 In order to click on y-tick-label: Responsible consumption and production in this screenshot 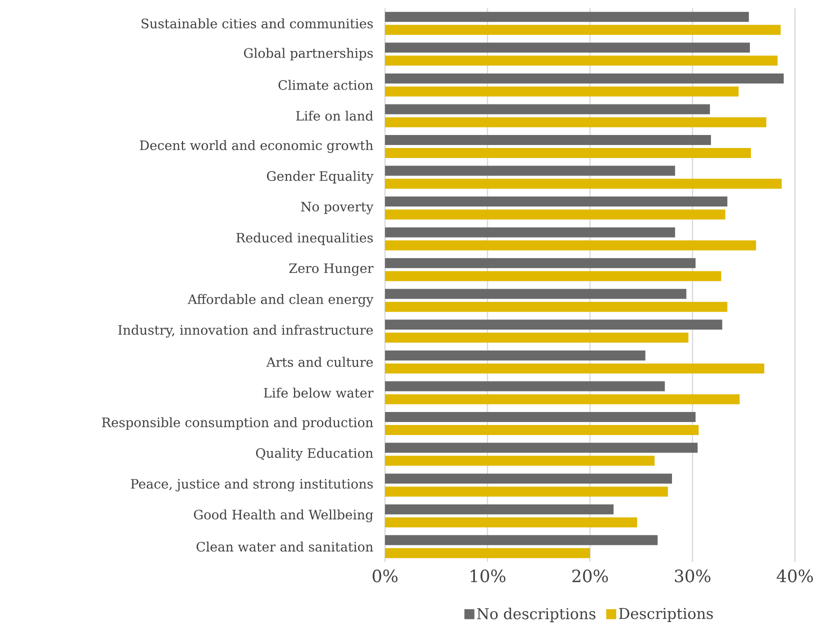, I will do `click(238, 423)`.